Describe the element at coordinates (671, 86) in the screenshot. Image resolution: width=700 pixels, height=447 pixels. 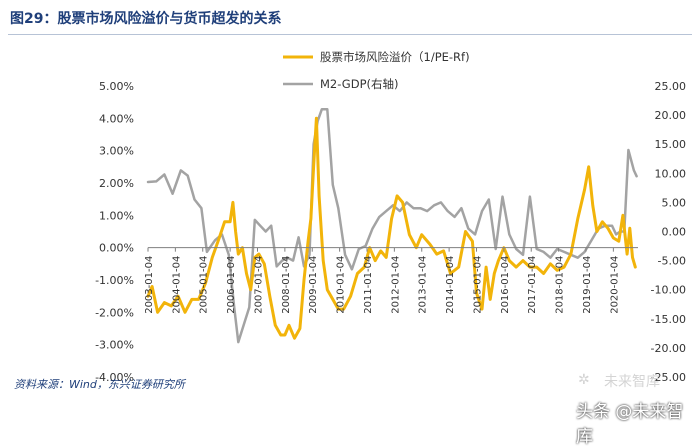
I see `right-tick-label: 25.00` at that location.